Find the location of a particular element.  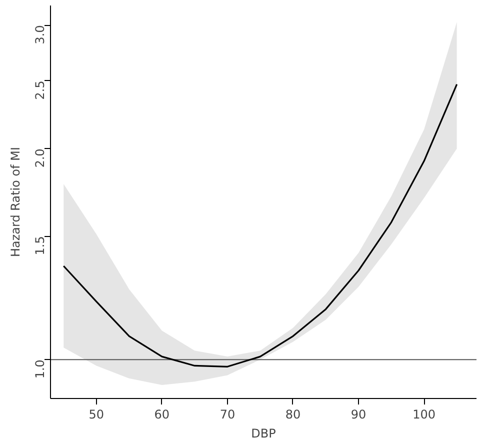

x-tick-label: 70 is located at coordinates (228, 415).